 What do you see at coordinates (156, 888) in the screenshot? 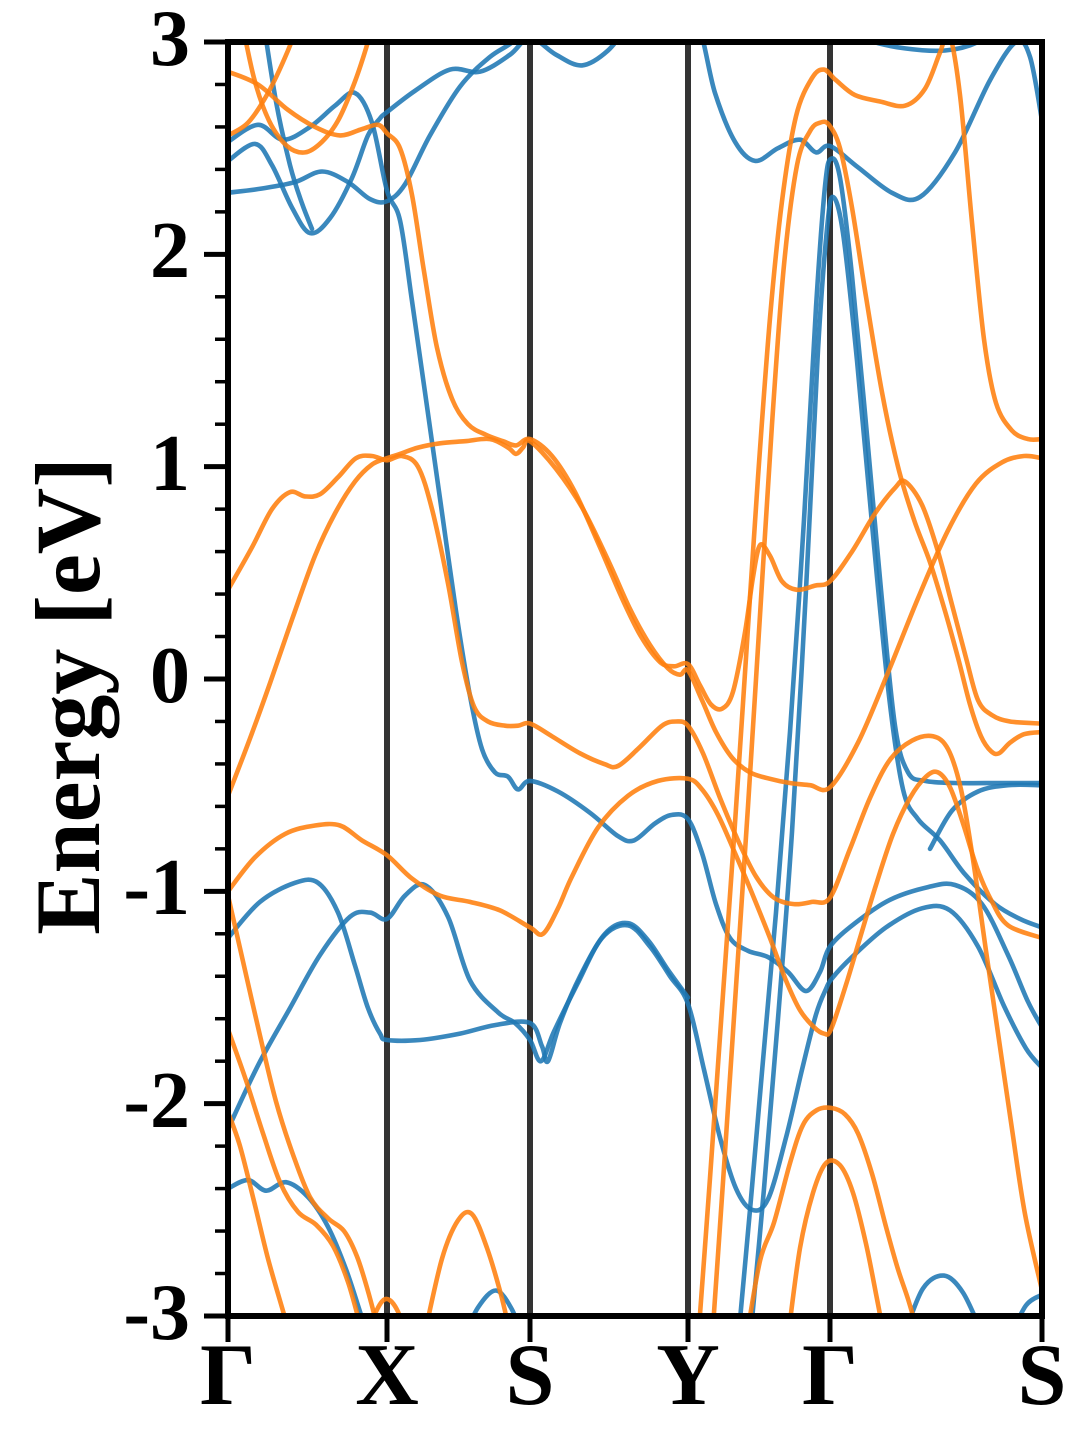
I see `y-tick-label--1: -1` at bounding box center [156, 888].